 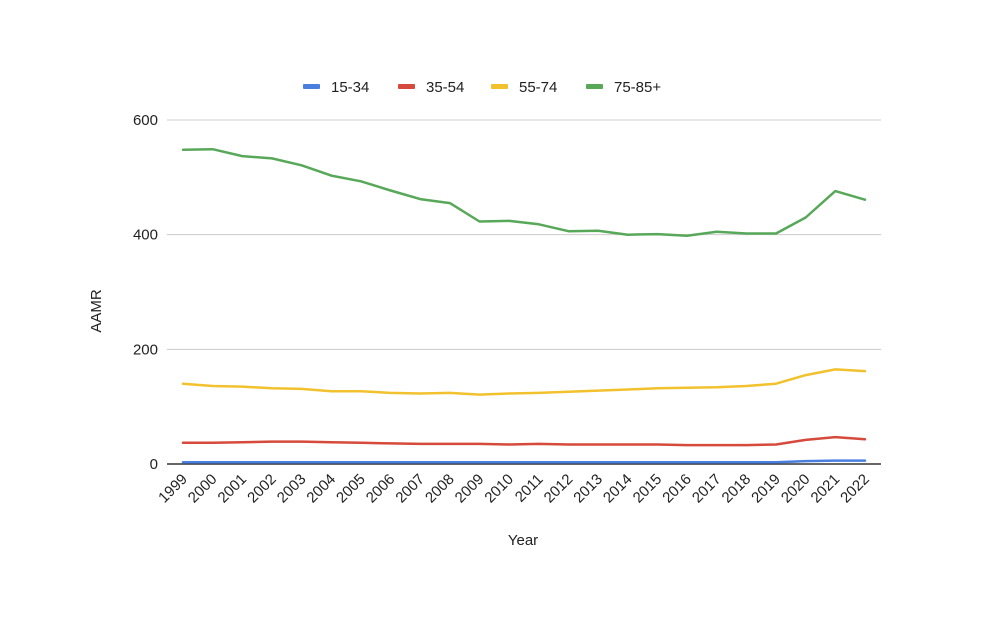 What do you see at coordinates (559, 489) in the screenshot?
I see `x-tick-label: 2012` at bounding box center [559, 489].